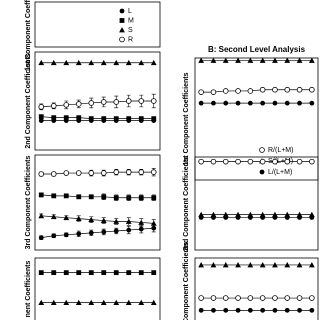  I want to click on legend-label: R/(L+M), so click(280, 150).